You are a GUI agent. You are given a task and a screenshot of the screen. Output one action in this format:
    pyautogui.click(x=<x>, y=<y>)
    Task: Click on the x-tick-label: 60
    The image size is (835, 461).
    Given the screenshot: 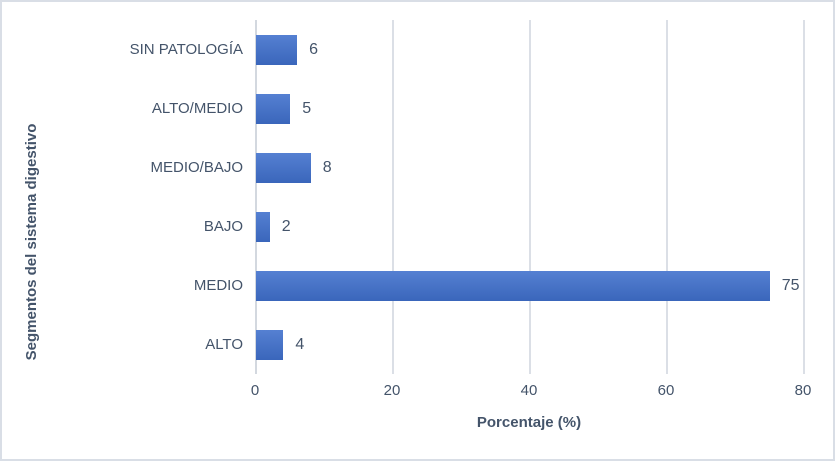 What is the action you would take?
    pyautogui.click(x=666, y=390)
    